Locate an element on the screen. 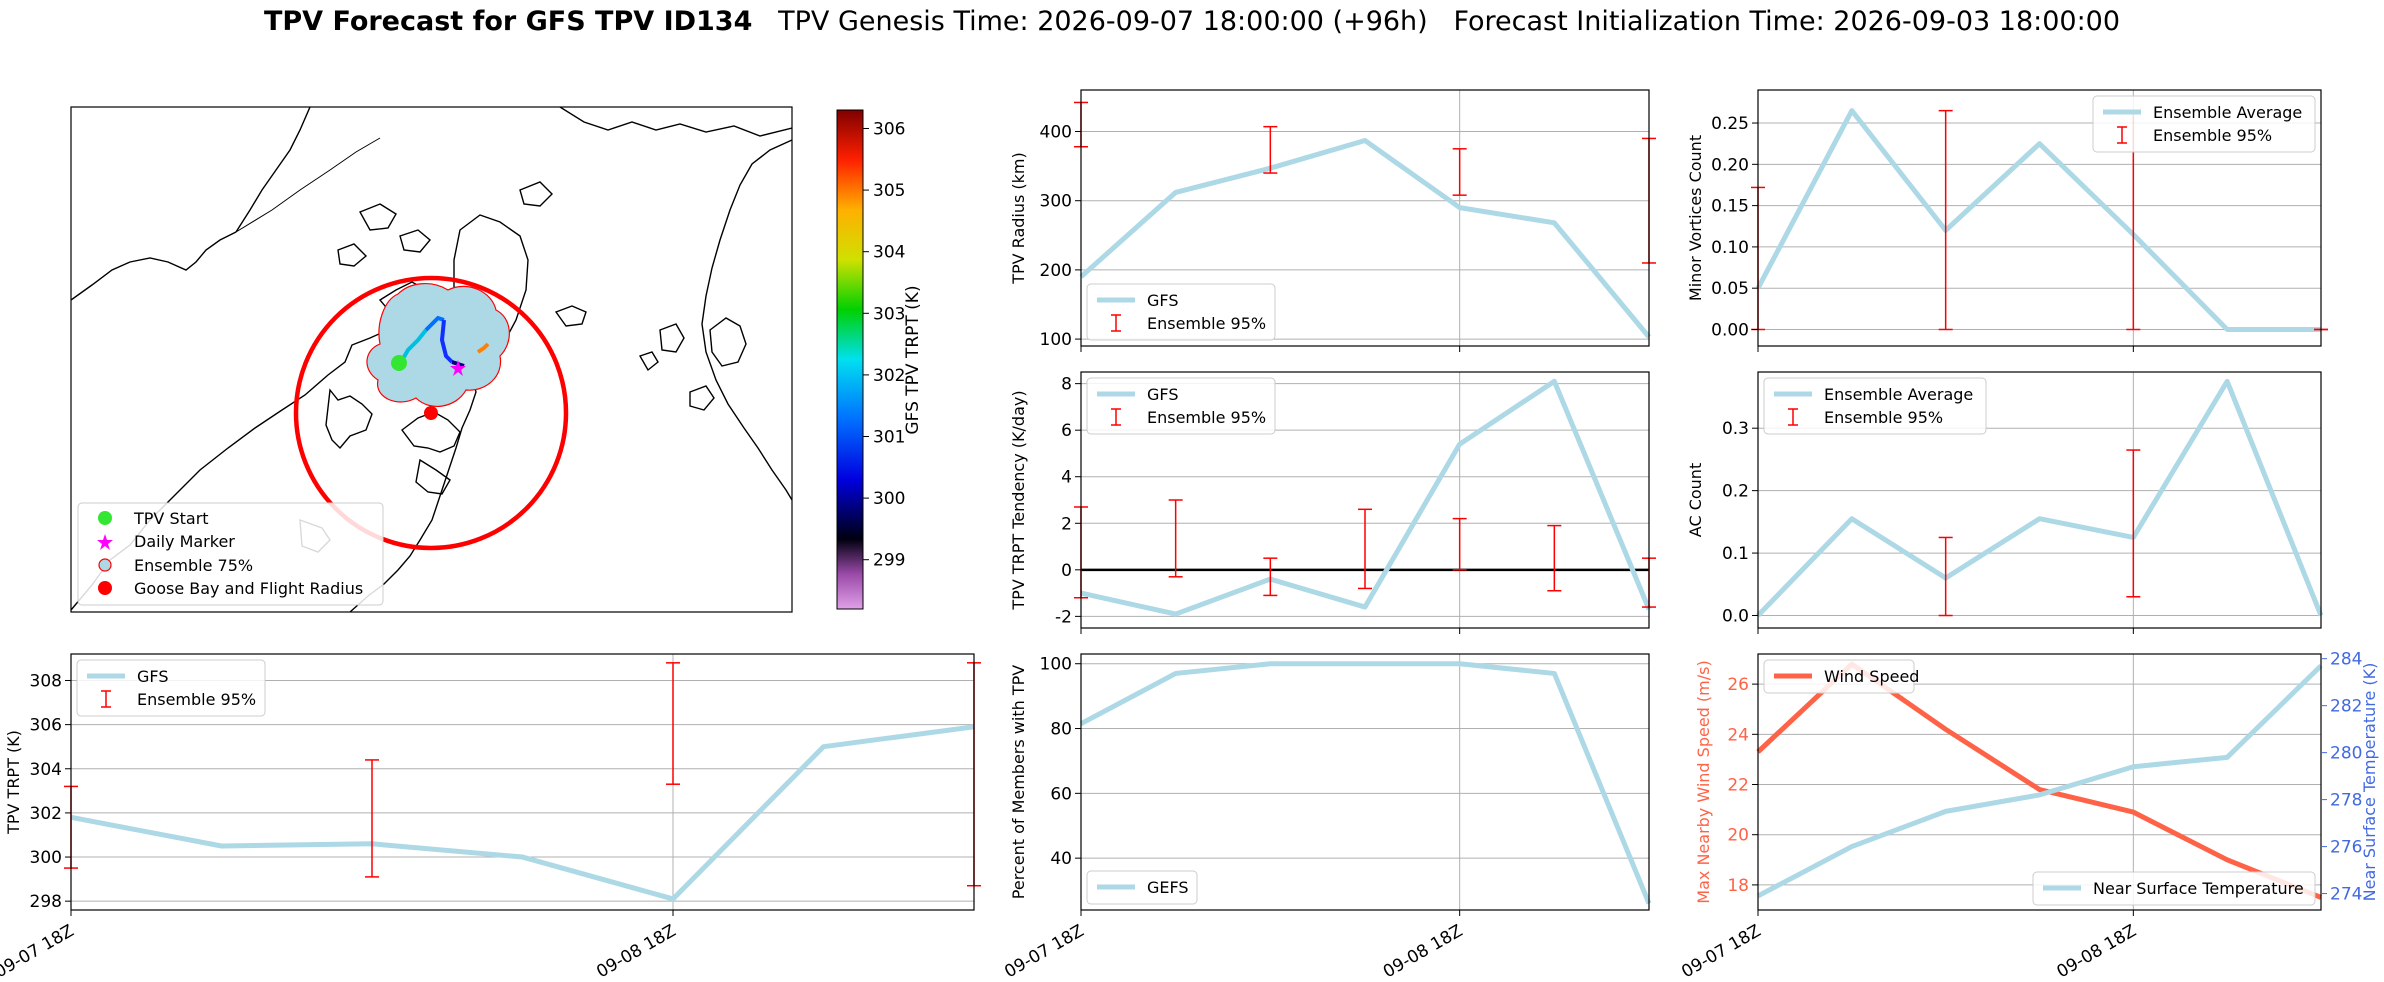  y-tick-label: 304 is located at coordinates (46, 770).